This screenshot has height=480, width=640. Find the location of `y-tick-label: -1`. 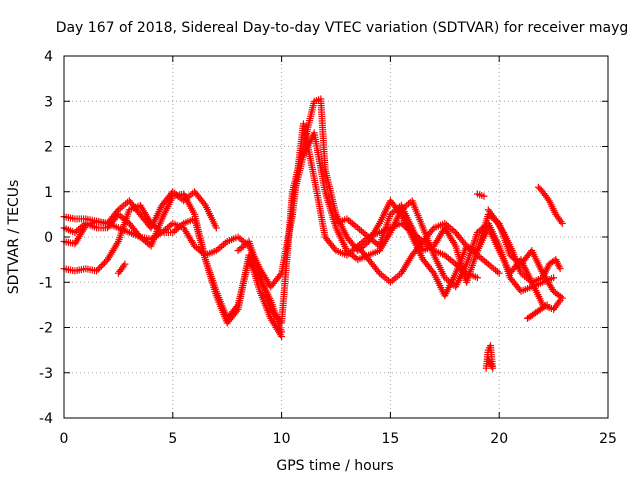

y-tick-label: -1 is located at coordinates (46, 283).